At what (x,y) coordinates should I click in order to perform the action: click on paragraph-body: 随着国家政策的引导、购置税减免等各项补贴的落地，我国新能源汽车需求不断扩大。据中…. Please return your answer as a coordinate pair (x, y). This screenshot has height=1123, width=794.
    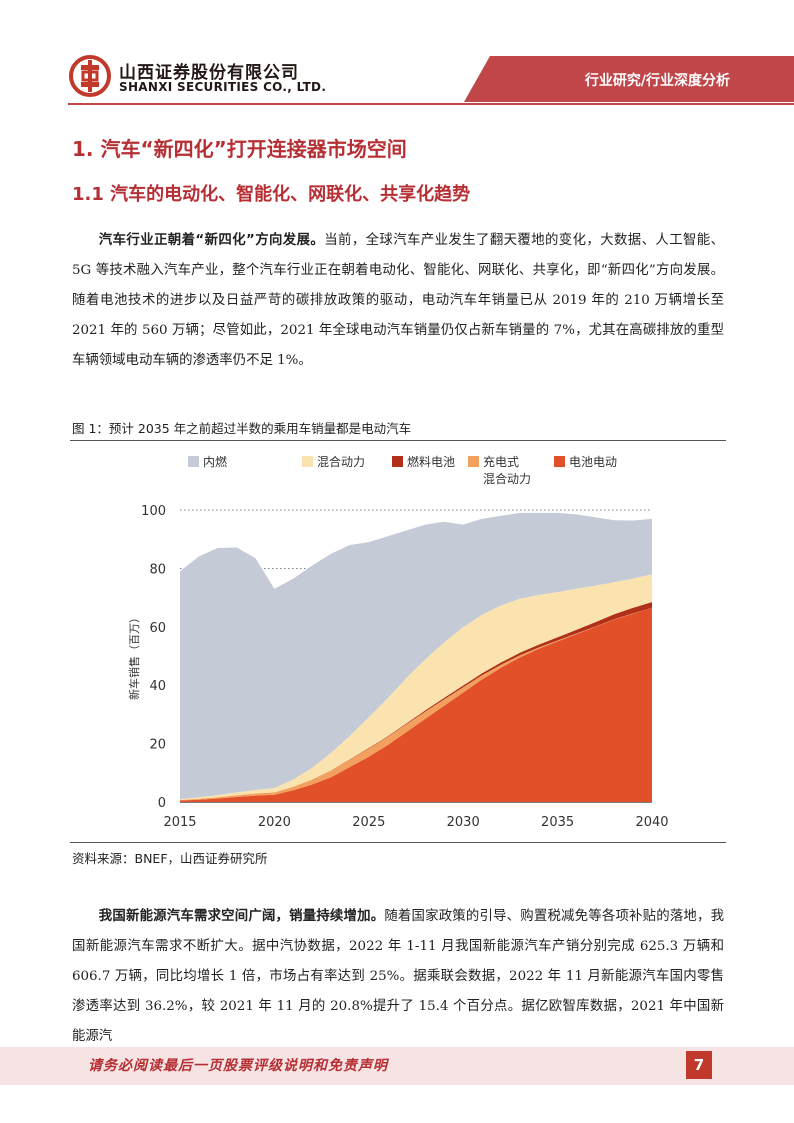
    Looking at the image, I should click on (398, 976).